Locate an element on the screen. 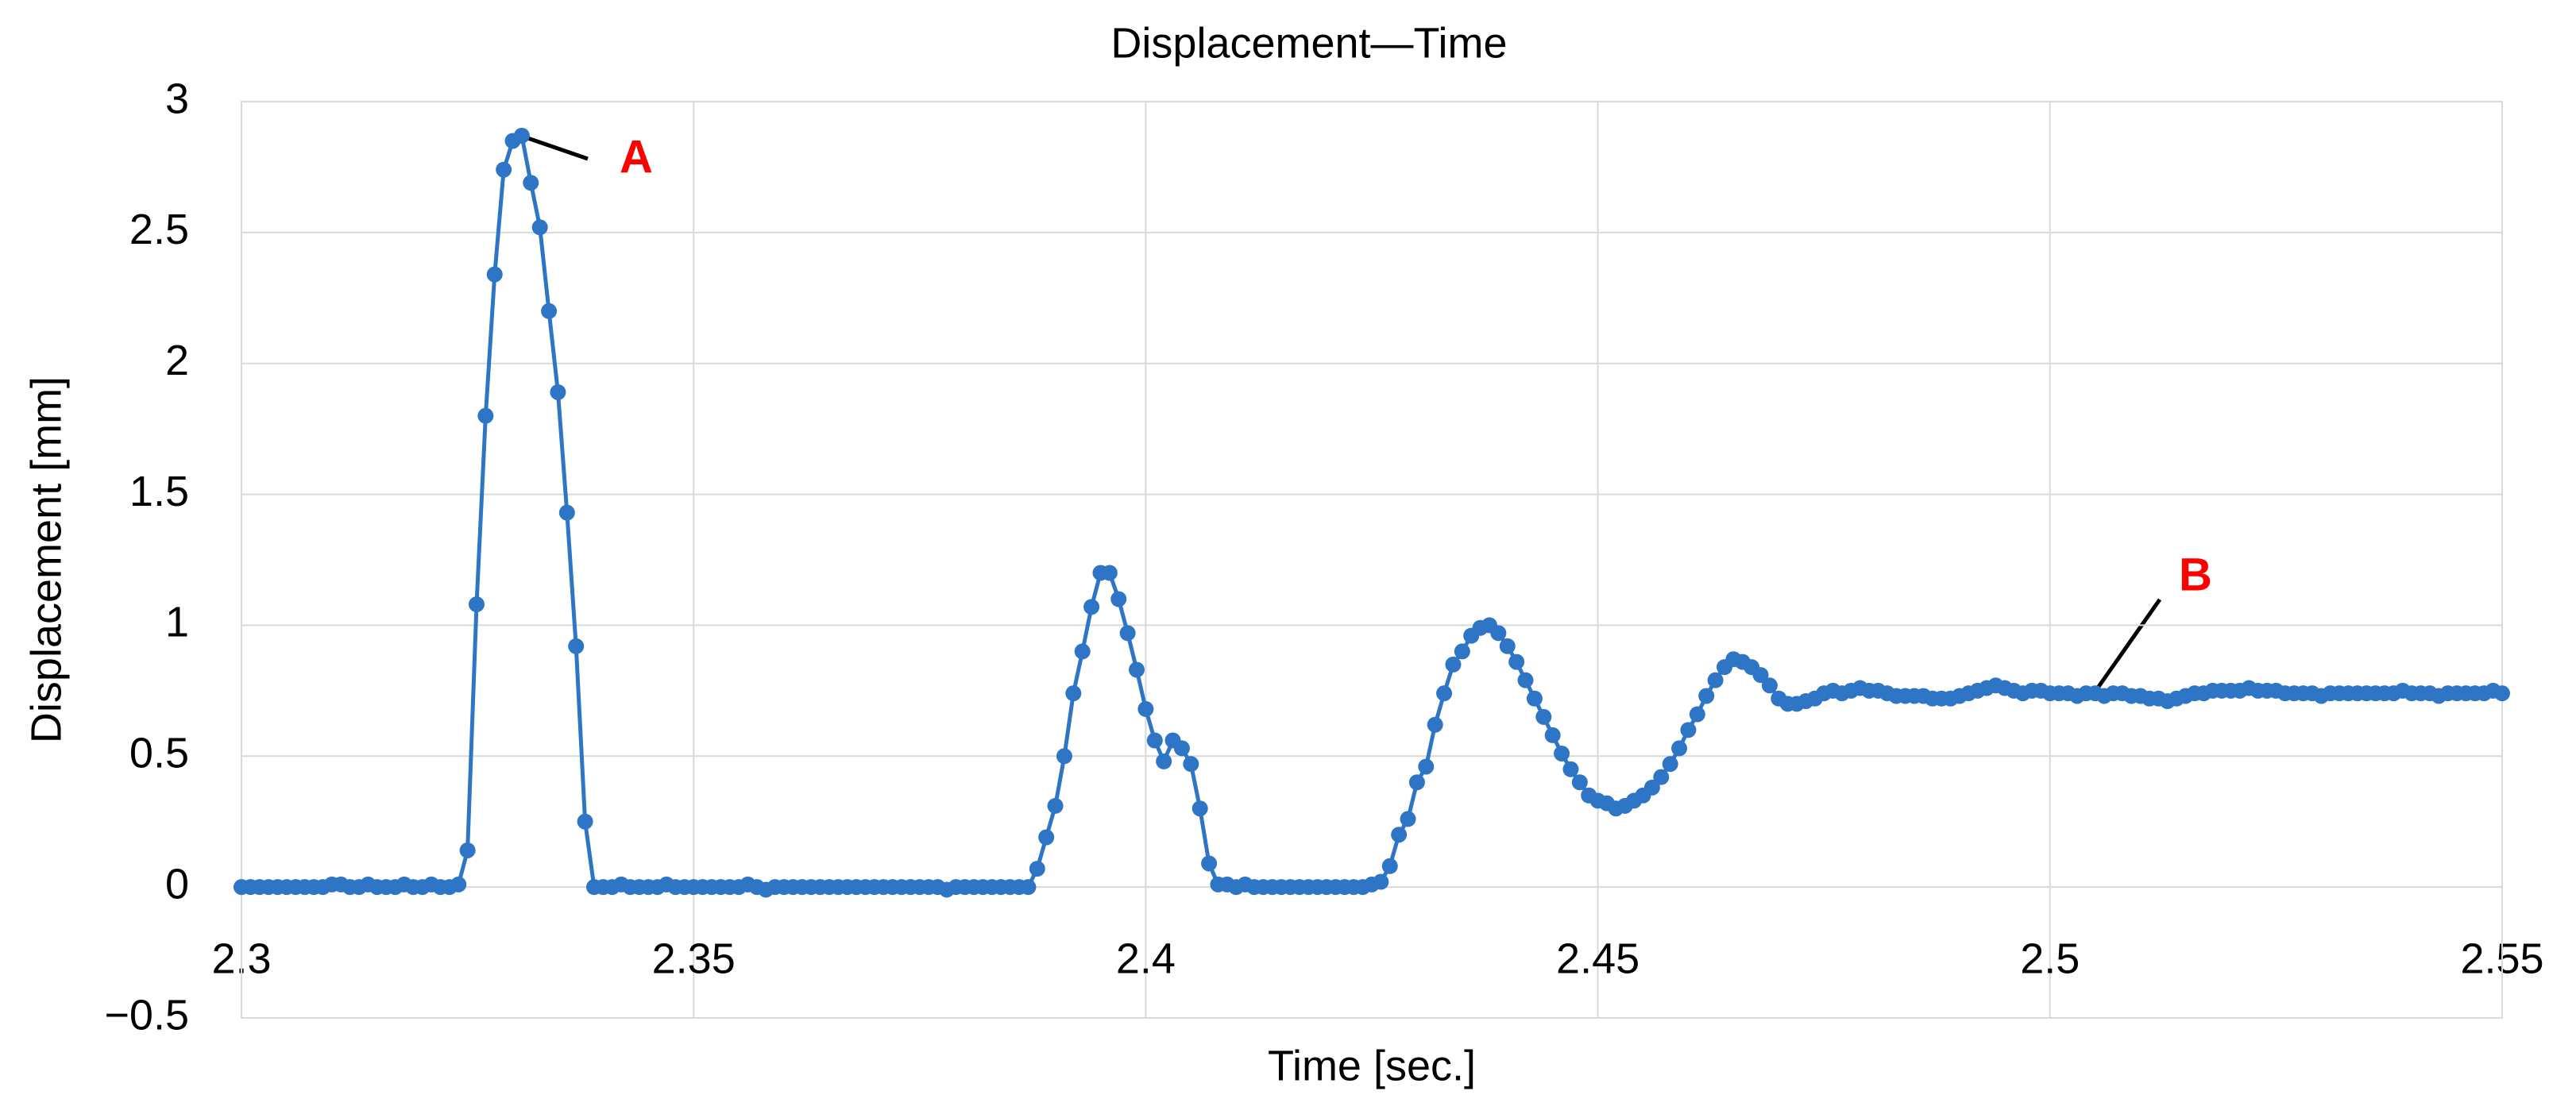 The width and height of the screenshot is (2576, 1118). y-tick-label: 0 is located at coordinates (177, 884).